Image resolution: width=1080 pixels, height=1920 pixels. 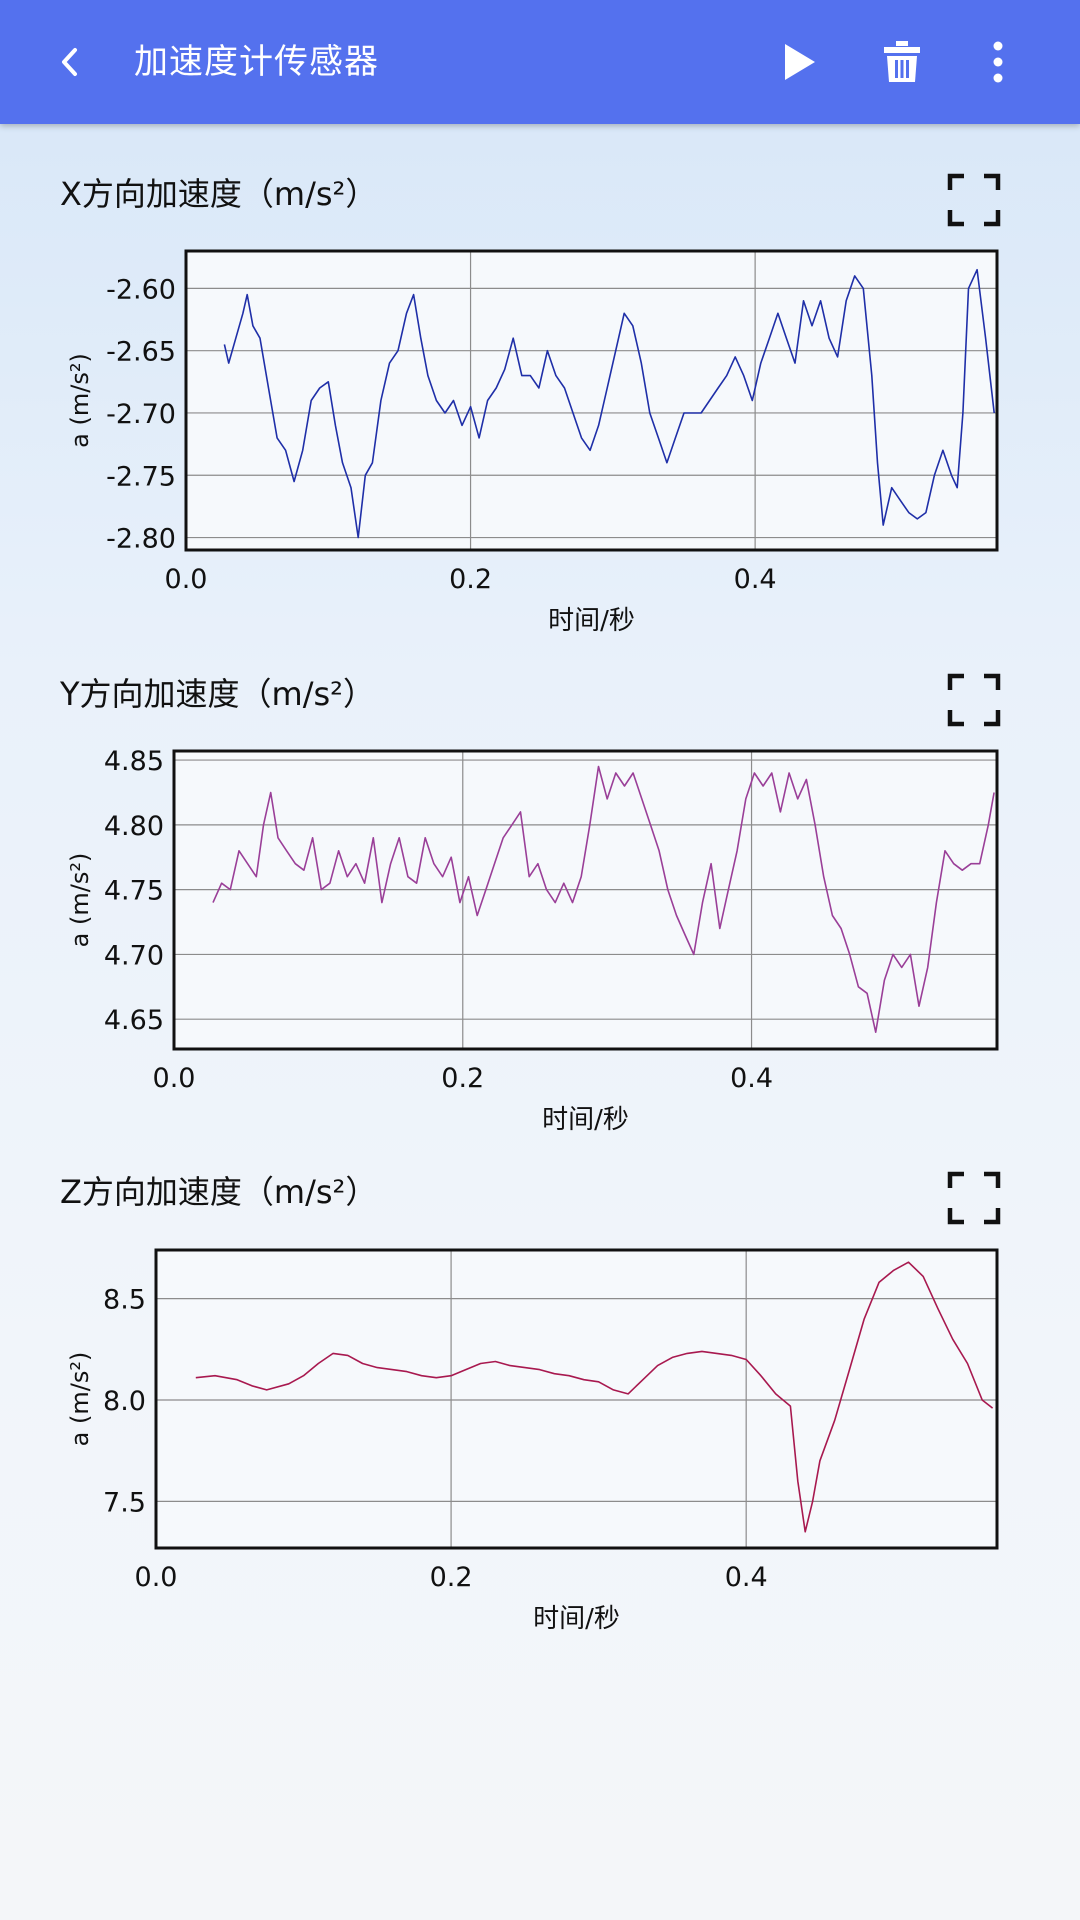 I want to click on y-tick-label: -2.80, so click(x=141, y=539).